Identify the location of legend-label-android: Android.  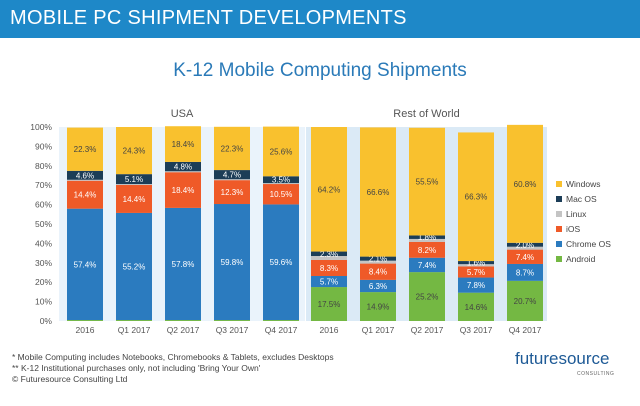
(581, 259).